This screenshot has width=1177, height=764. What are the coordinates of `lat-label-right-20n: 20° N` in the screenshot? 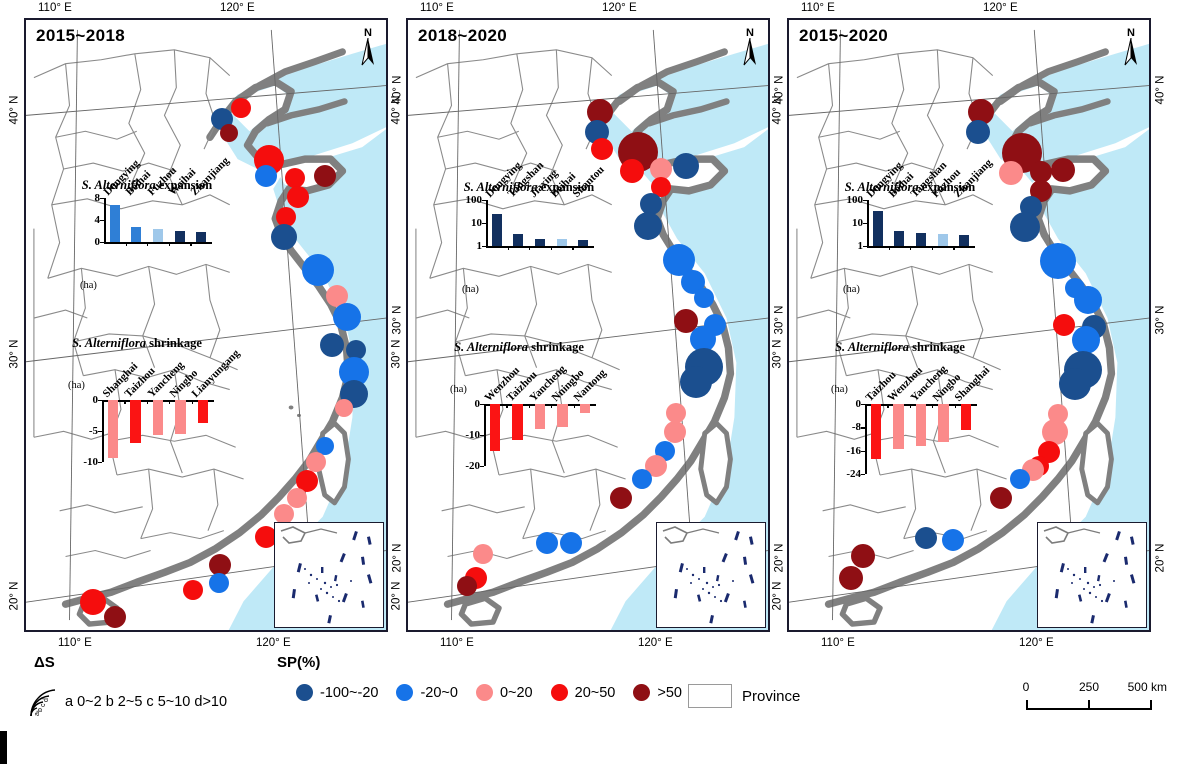 It's located at (1160, 558).